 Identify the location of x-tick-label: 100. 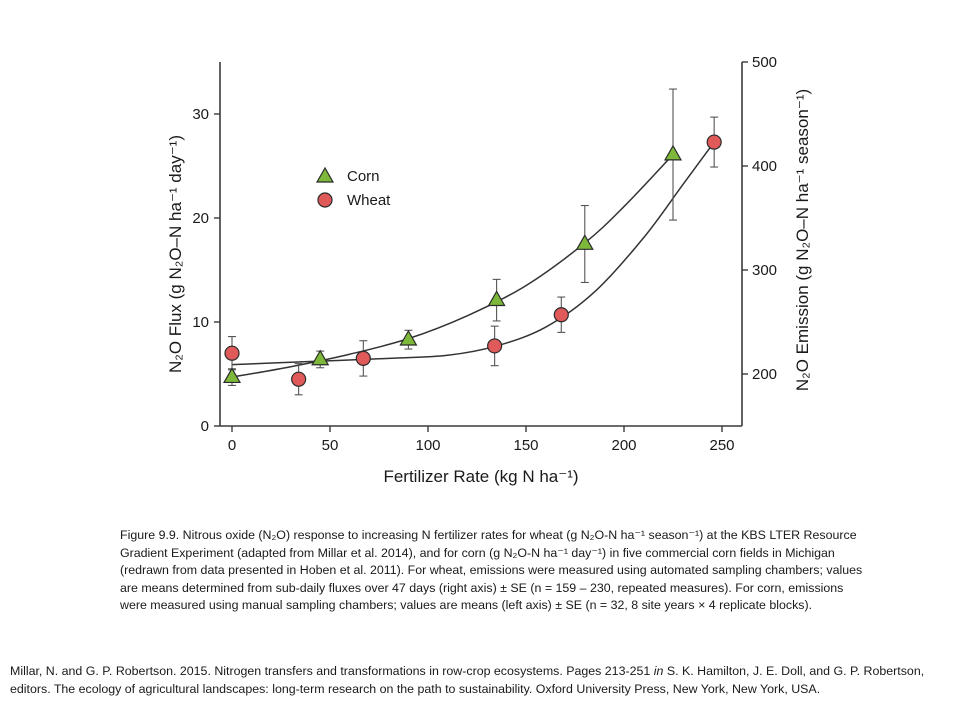
(427, 445).